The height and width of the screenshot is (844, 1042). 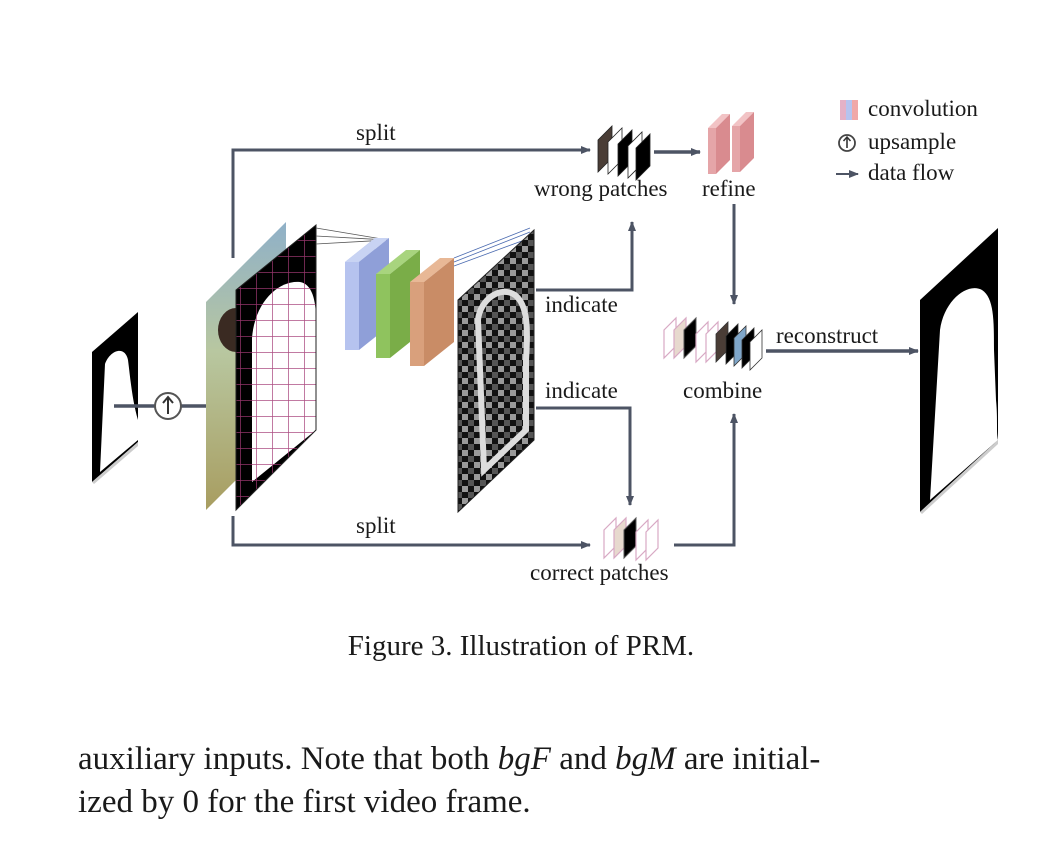 I want to click on indicate-top-arrow, so click(x=586, y=256).